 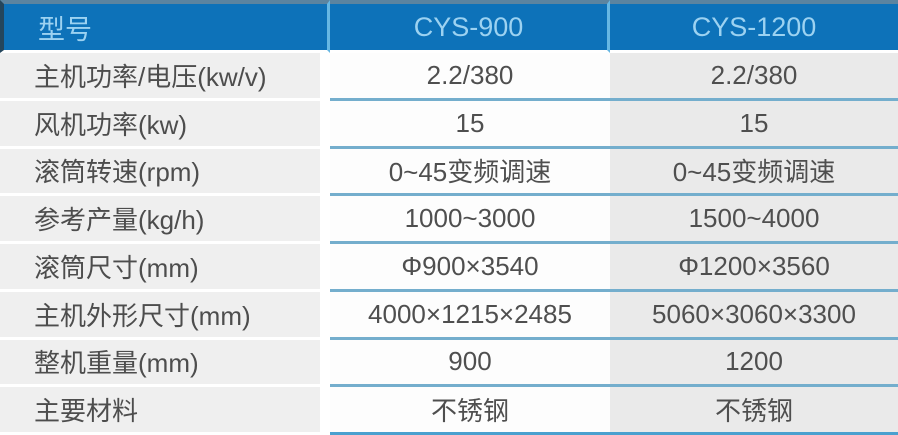 I want to click on spec-label-drum-size: 滚筒尺寸(mm), so click(x=165, y=268).